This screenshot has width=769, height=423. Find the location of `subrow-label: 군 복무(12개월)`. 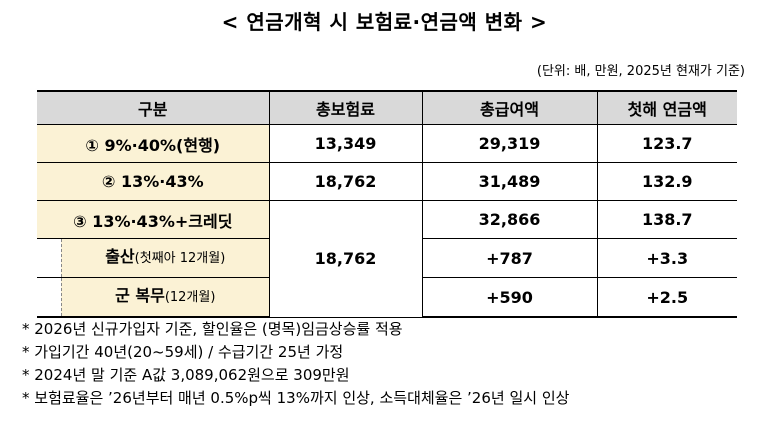

subrow-label: 군 복무(12개월) is located at coordinates (153, 297).